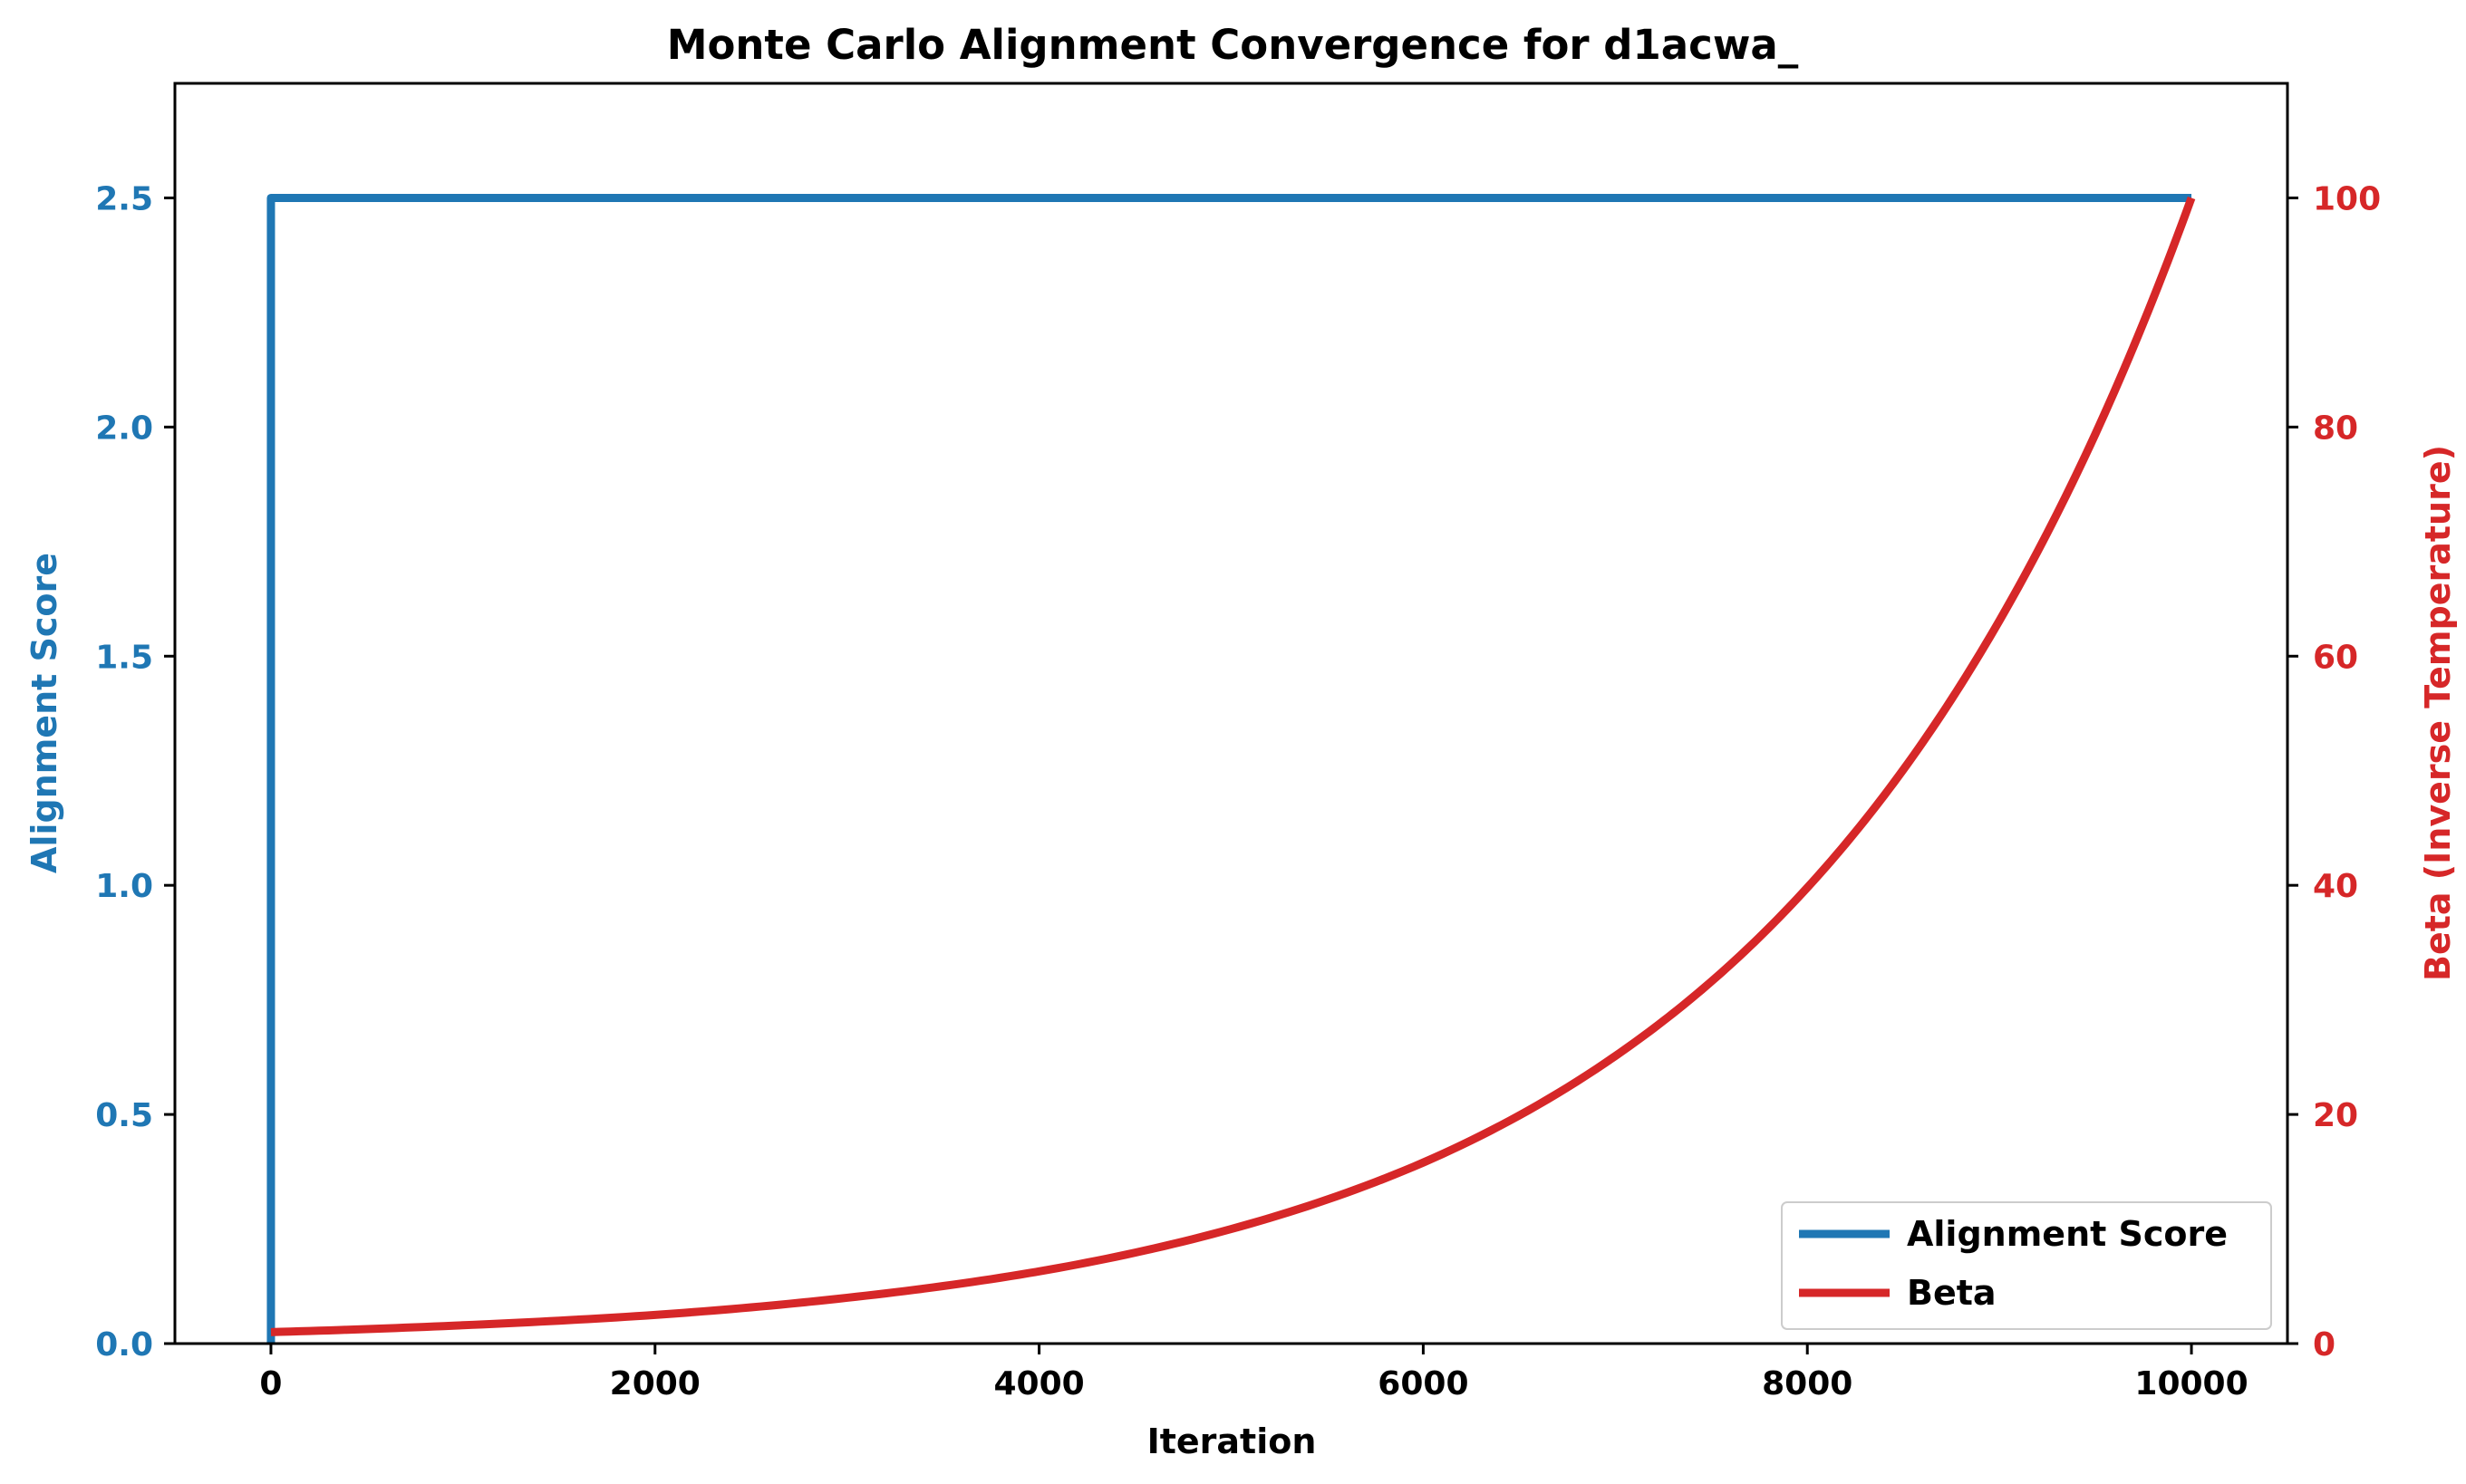 Image resolution: width=2466 pixels, height=1484 pixels. Describe the element at coordinates (2438, 713) in the screenshot. I see `y-axis-right-label: Beta (Inverse Temperature)` at that location.